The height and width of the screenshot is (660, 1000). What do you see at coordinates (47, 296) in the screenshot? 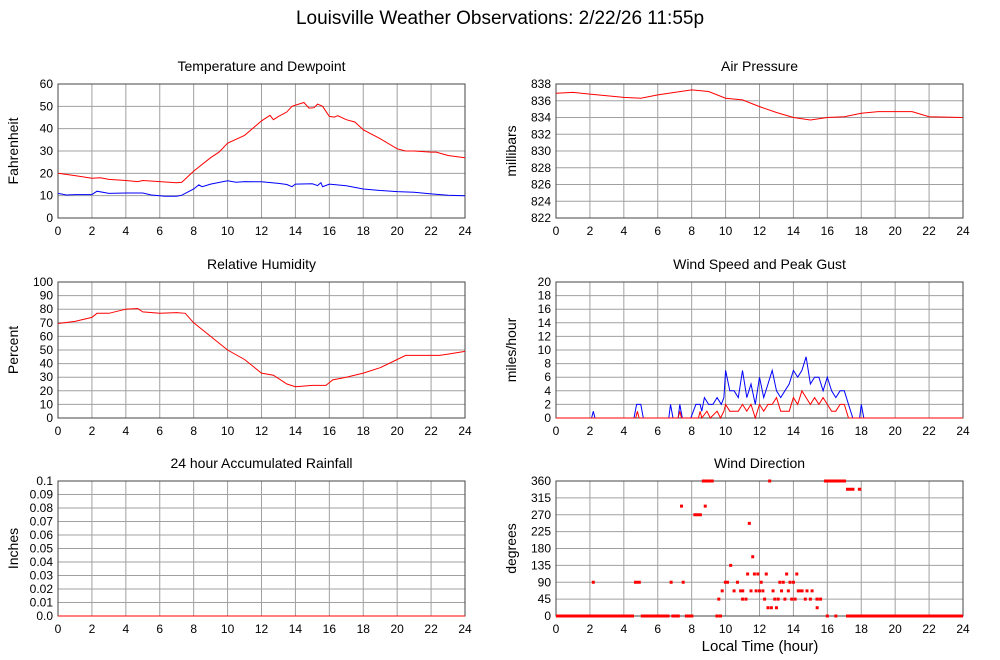
I see `y-tick-label: 90` at bounding box center [47, 296].